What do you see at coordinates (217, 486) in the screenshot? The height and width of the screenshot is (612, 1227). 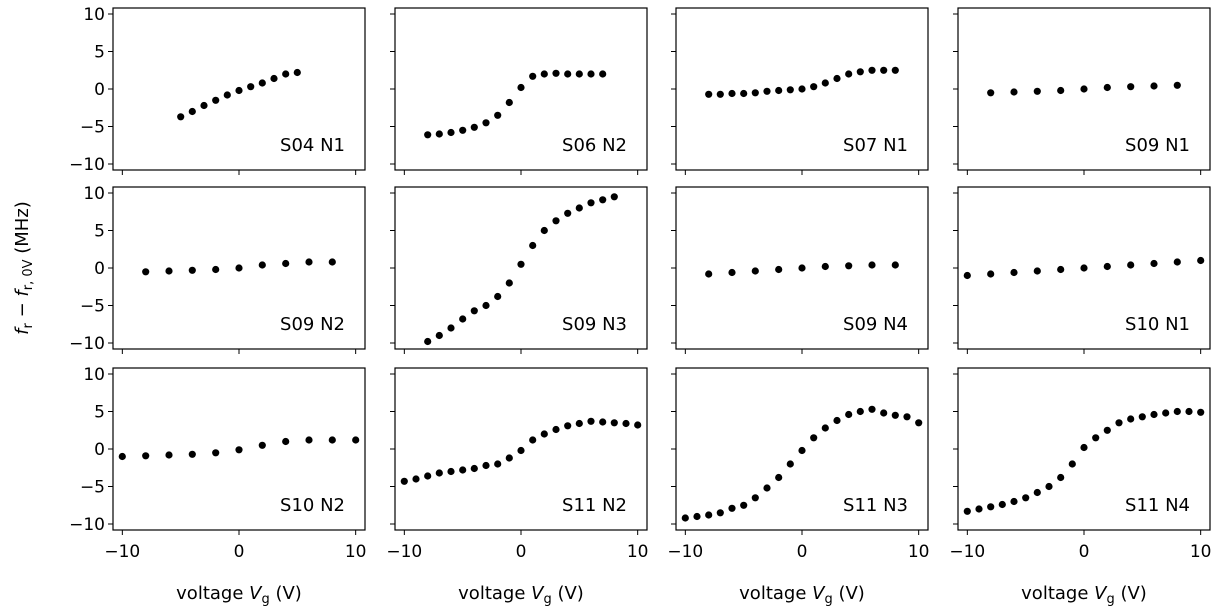 I see `panel-s10-n2: −10 −5 0 5 10 −10 0 10 S10 N2 voltage Vg (V)` at bounding box center [217, 486].